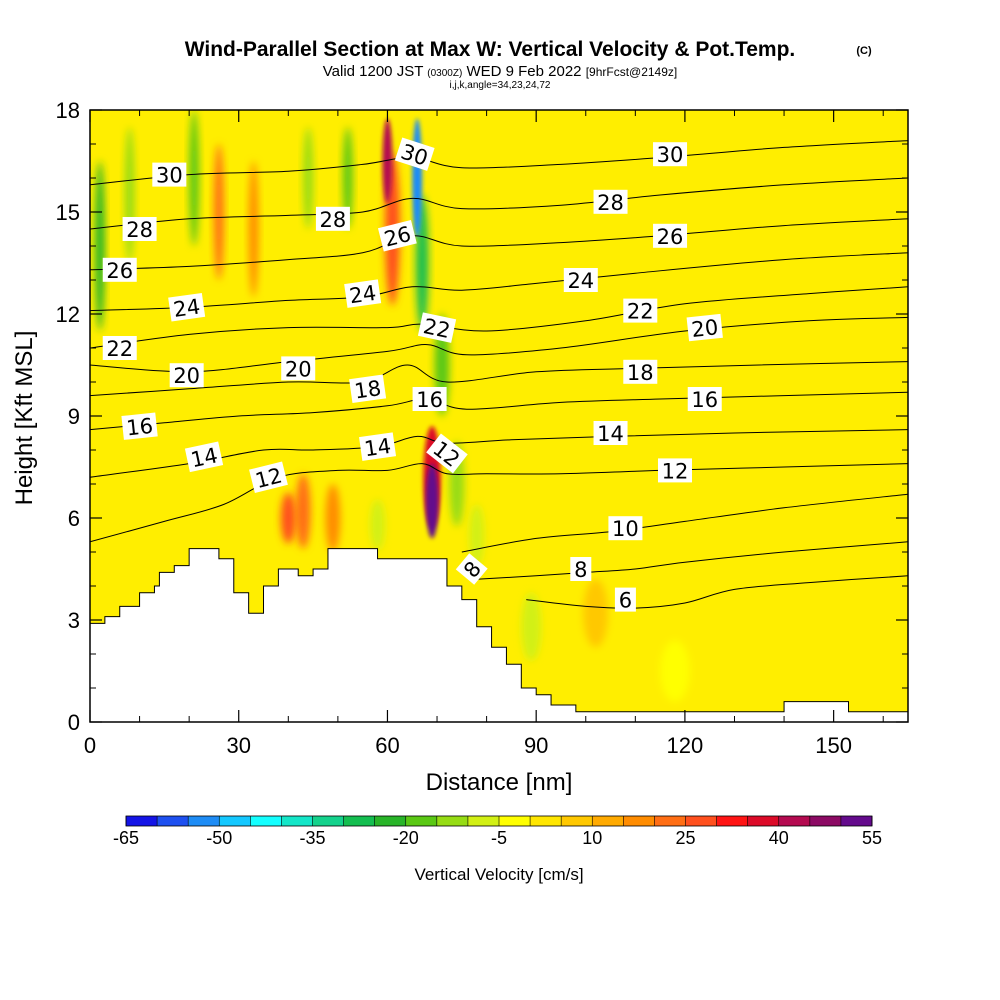  I want to click on y-tick-label: 12, so click(68, 314).